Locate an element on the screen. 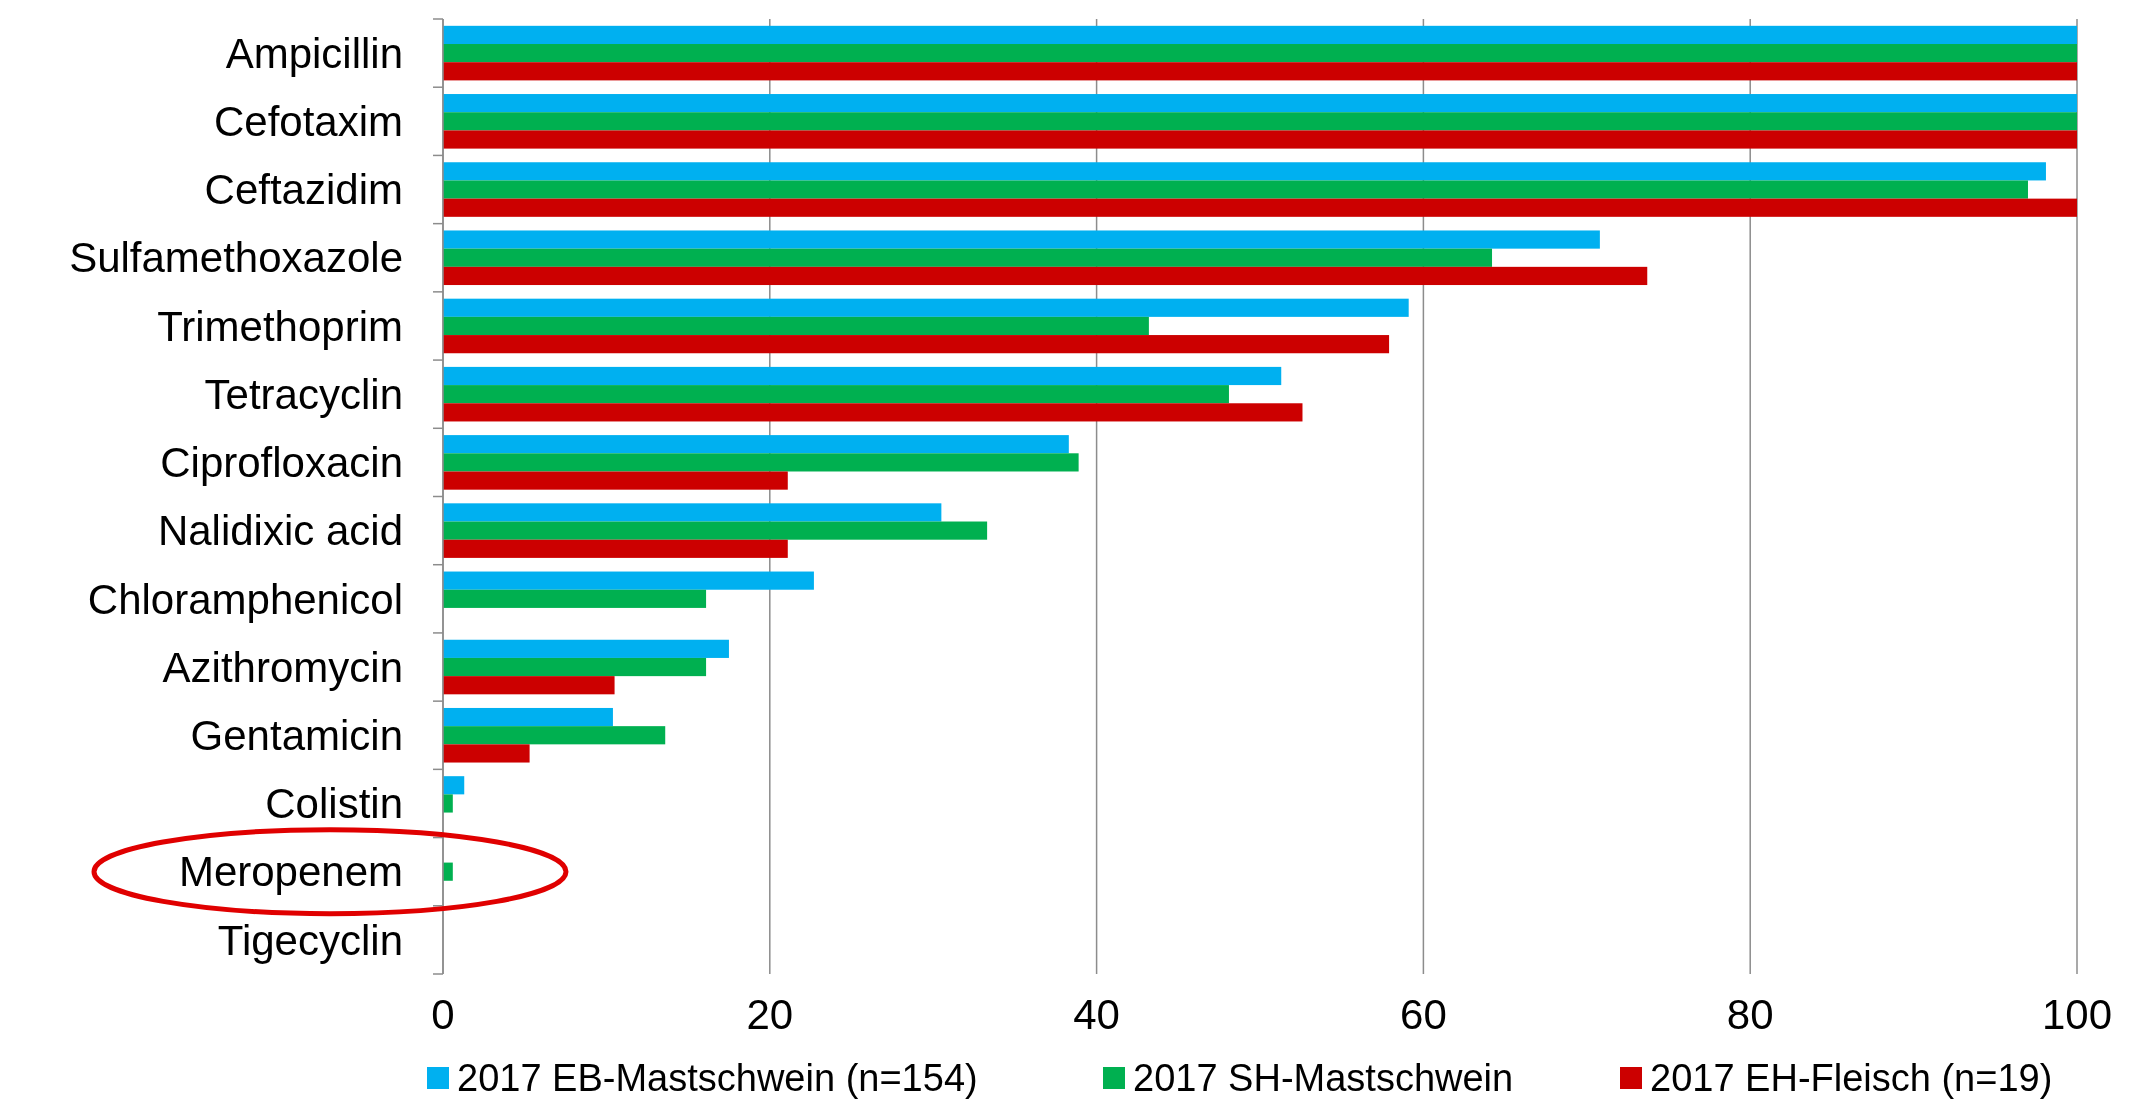 The image size is (2132, 1114). y-tick-label: Colistin is located at coordinates (334, 804).